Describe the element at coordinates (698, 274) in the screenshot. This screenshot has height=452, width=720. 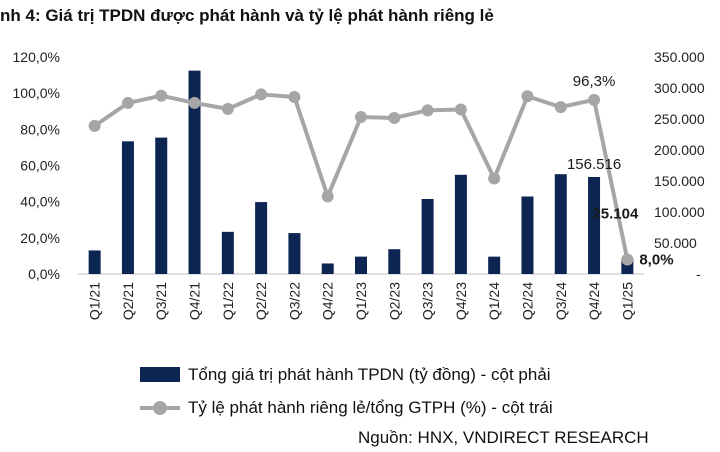
I see `right-axis-tick-label: -` at that location.